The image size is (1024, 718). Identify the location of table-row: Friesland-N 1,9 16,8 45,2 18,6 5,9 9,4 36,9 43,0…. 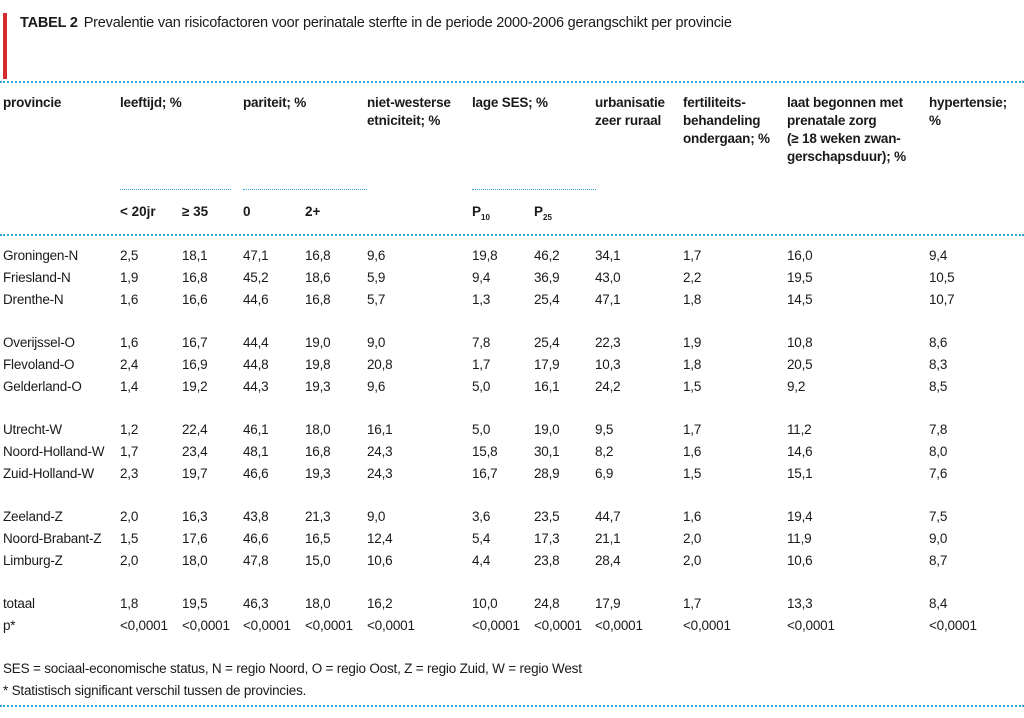
(512, 280).